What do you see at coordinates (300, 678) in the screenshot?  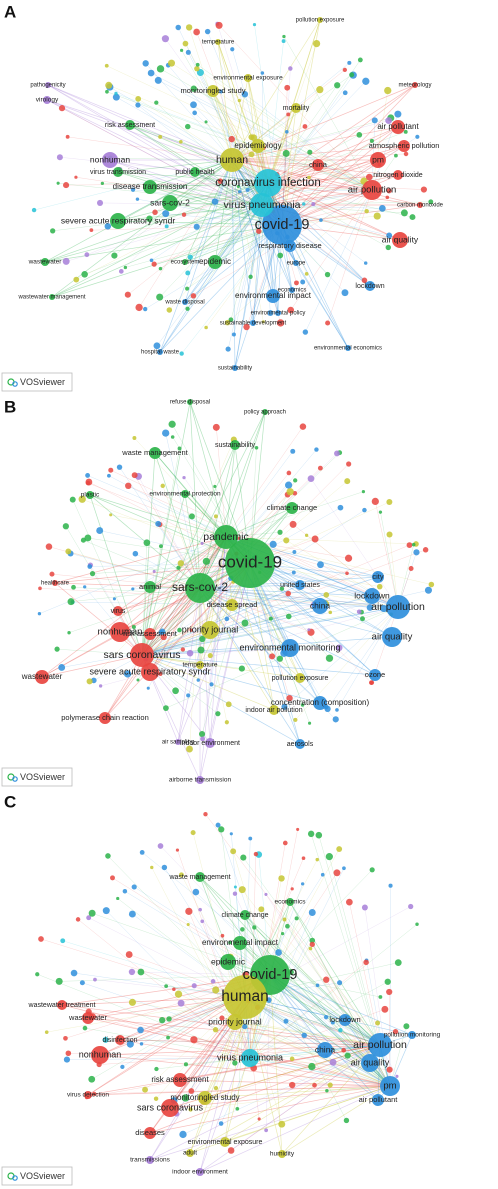 I see `node-label: pollution exposure` at bounding box center [300, 678].